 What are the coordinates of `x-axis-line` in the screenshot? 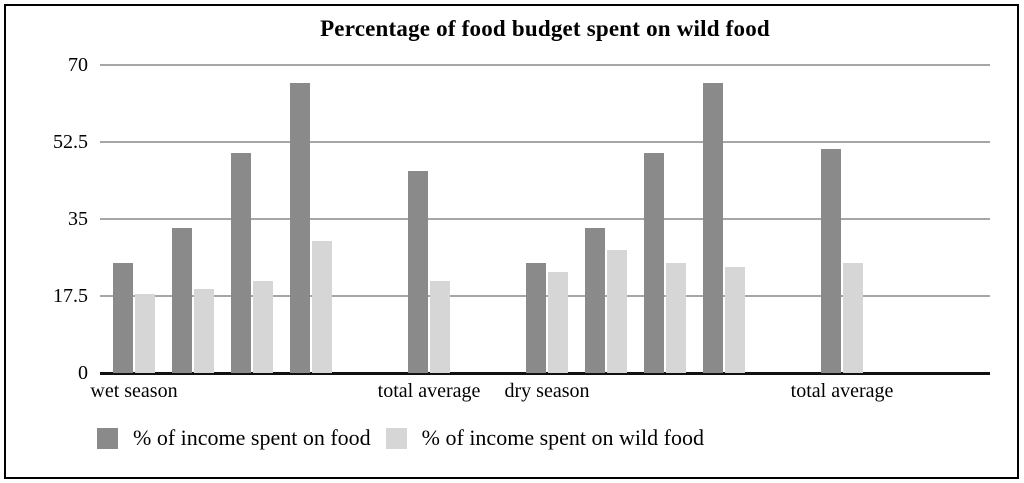 It's located at (545, 373).